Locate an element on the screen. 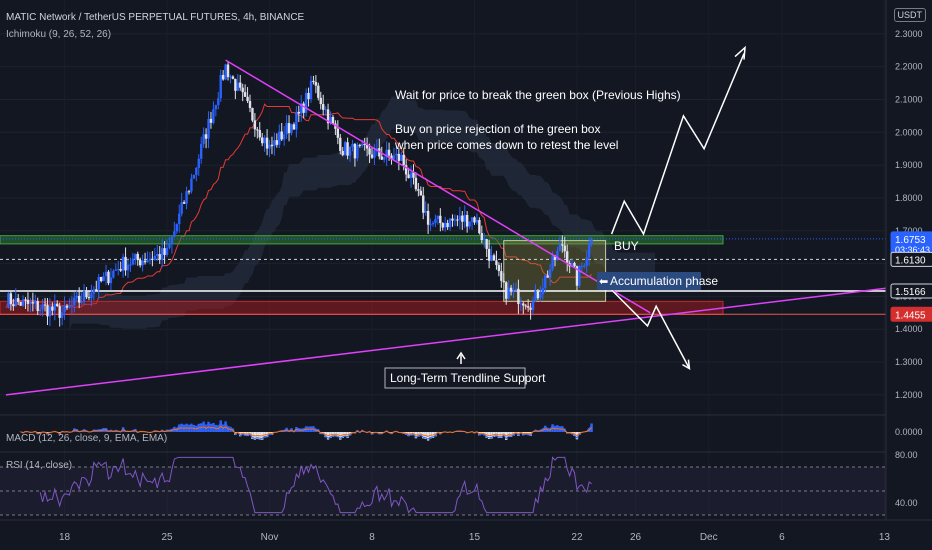 This screenshot has width=932, height=550. time-tick-label: 25 is located at coordinates (167, 537).